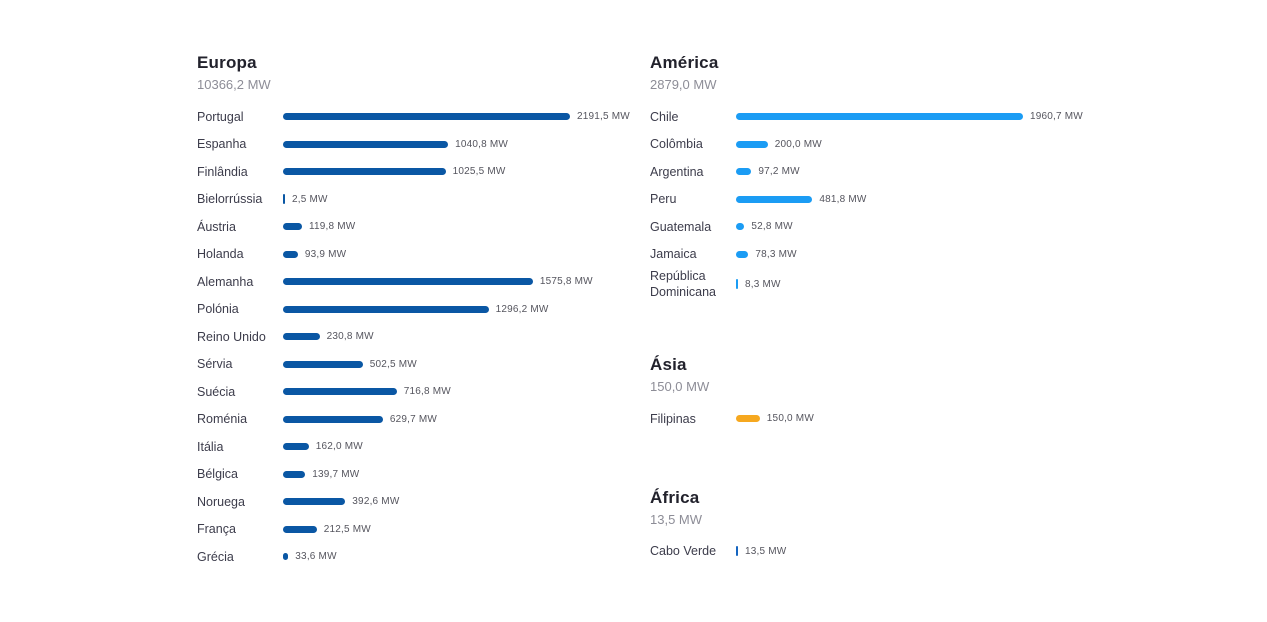 The height and width of the screenshot is (622, 1267). I want to click on country-label: Sérvia, so click(215, 364).